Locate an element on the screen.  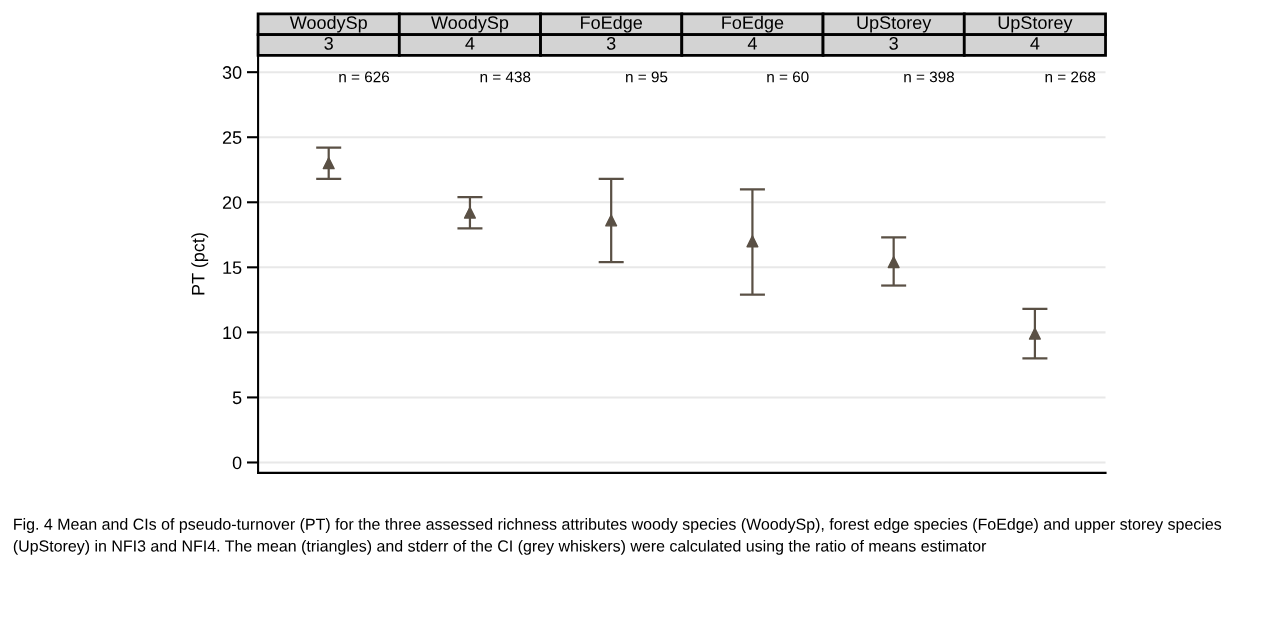
x-tick-label: UpStorey 4 is located at coordinates (1035, 33).